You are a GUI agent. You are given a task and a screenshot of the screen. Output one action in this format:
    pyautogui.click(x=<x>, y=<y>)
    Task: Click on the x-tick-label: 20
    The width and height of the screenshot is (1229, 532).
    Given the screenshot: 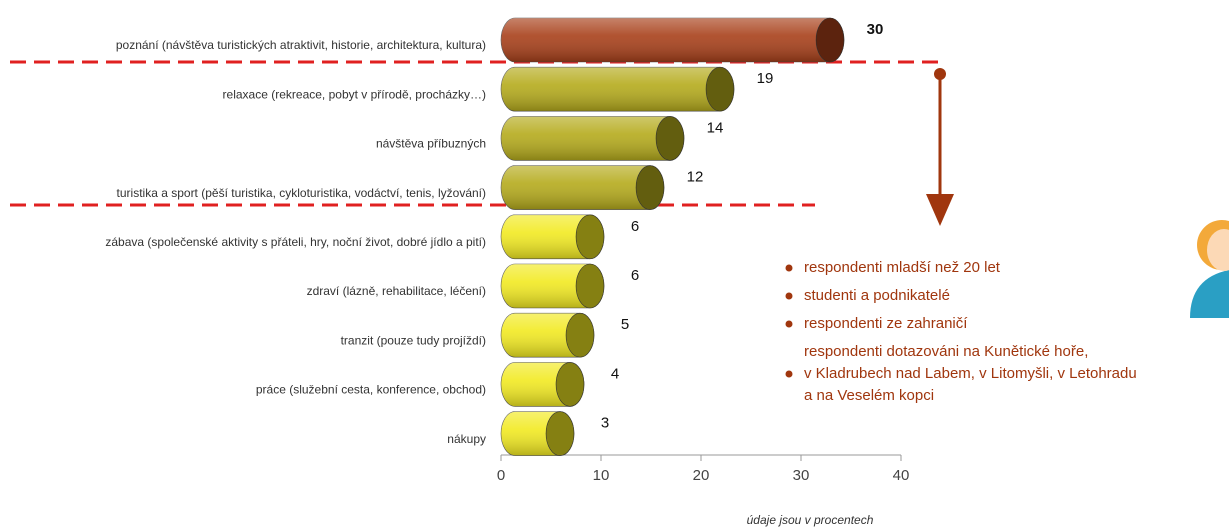 What is the action you would take?
    pyautogui.click(x=701, y=475)
    